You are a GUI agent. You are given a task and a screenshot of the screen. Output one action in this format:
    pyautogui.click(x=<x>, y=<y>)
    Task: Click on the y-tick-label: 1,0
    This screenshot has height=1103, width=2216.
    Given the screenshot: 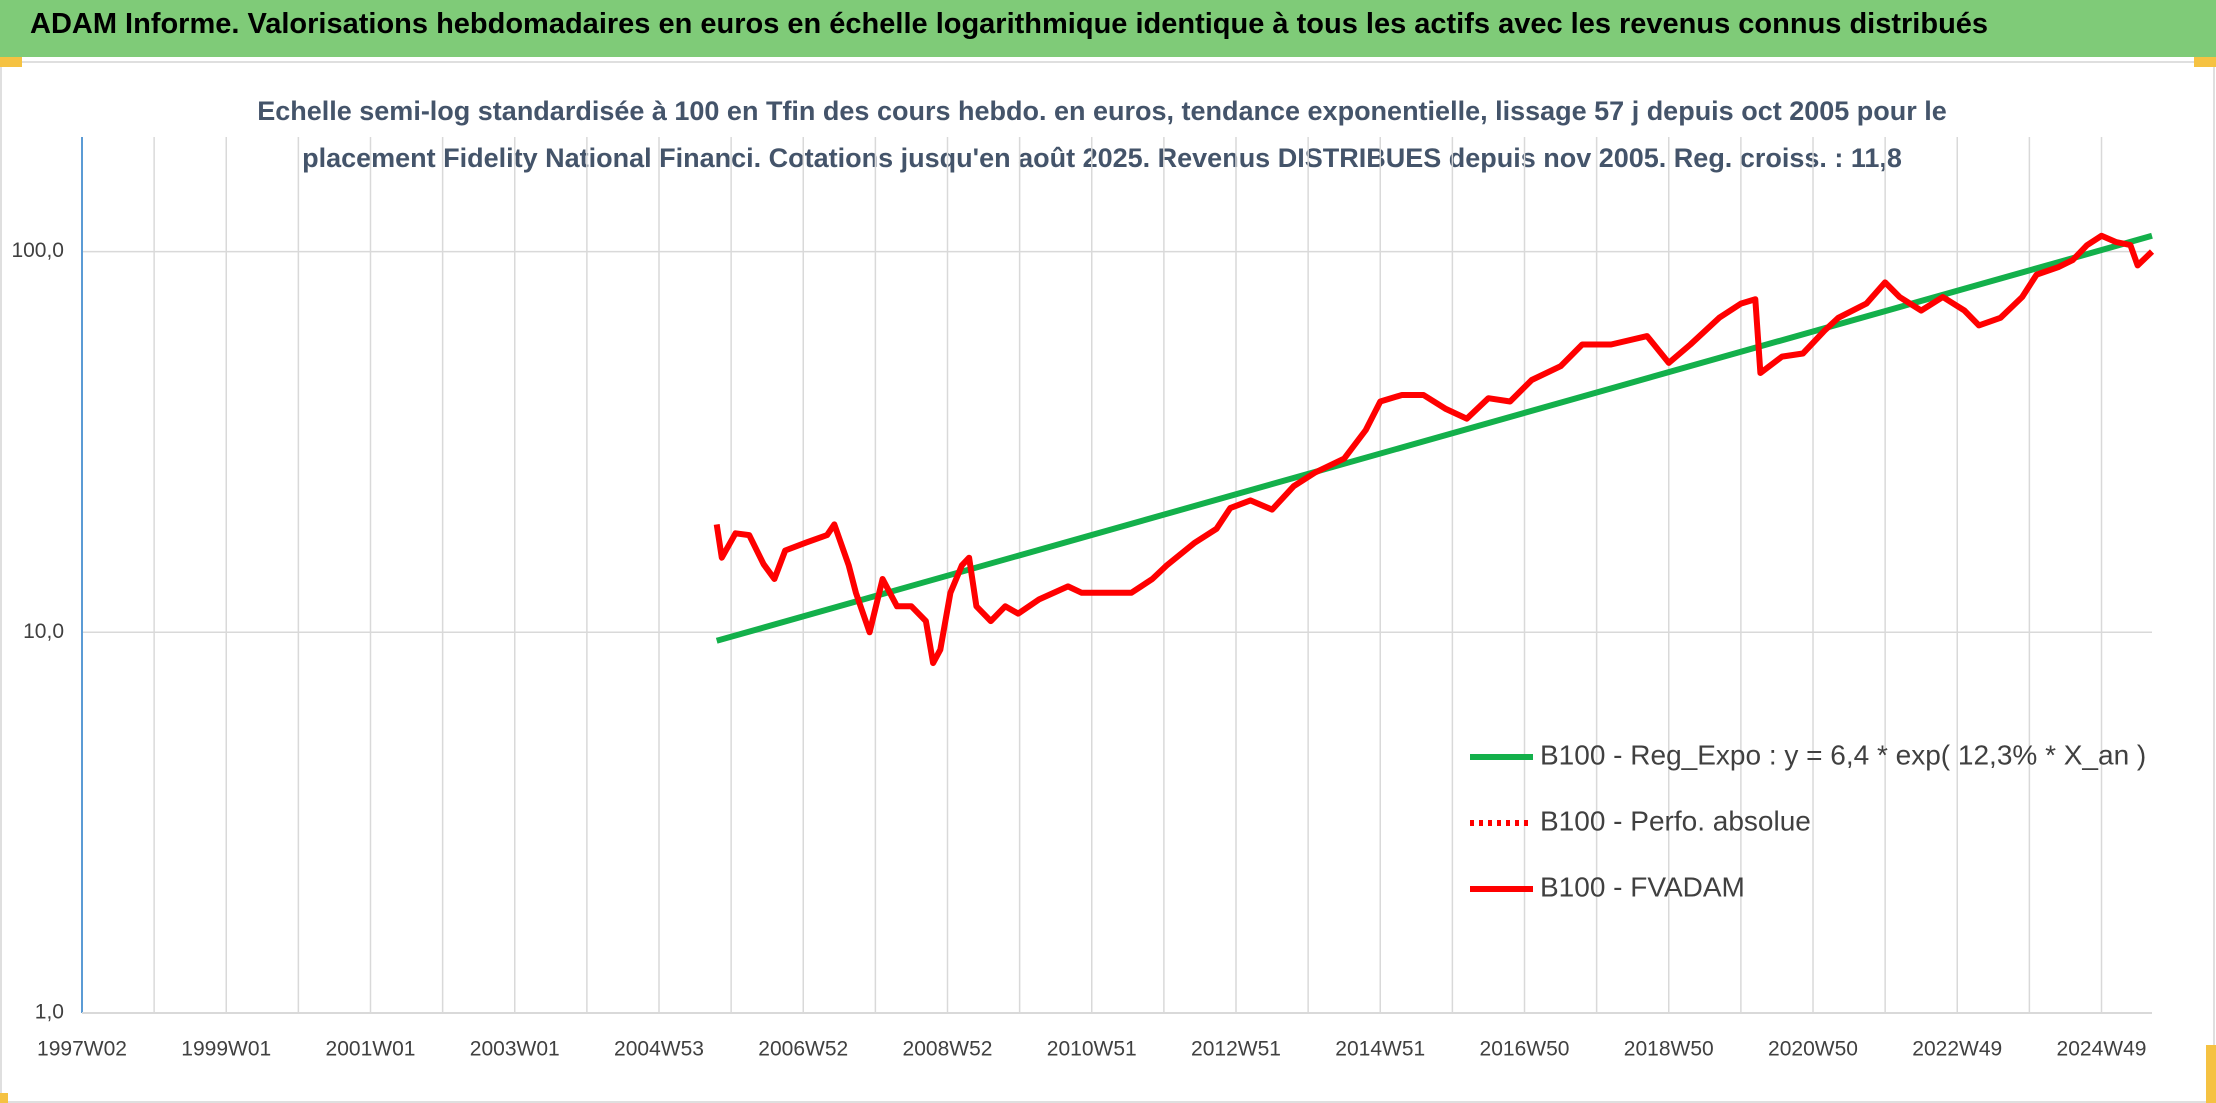 What is the action you would take?
    pyautogui.click(x=49, y=1012)
    